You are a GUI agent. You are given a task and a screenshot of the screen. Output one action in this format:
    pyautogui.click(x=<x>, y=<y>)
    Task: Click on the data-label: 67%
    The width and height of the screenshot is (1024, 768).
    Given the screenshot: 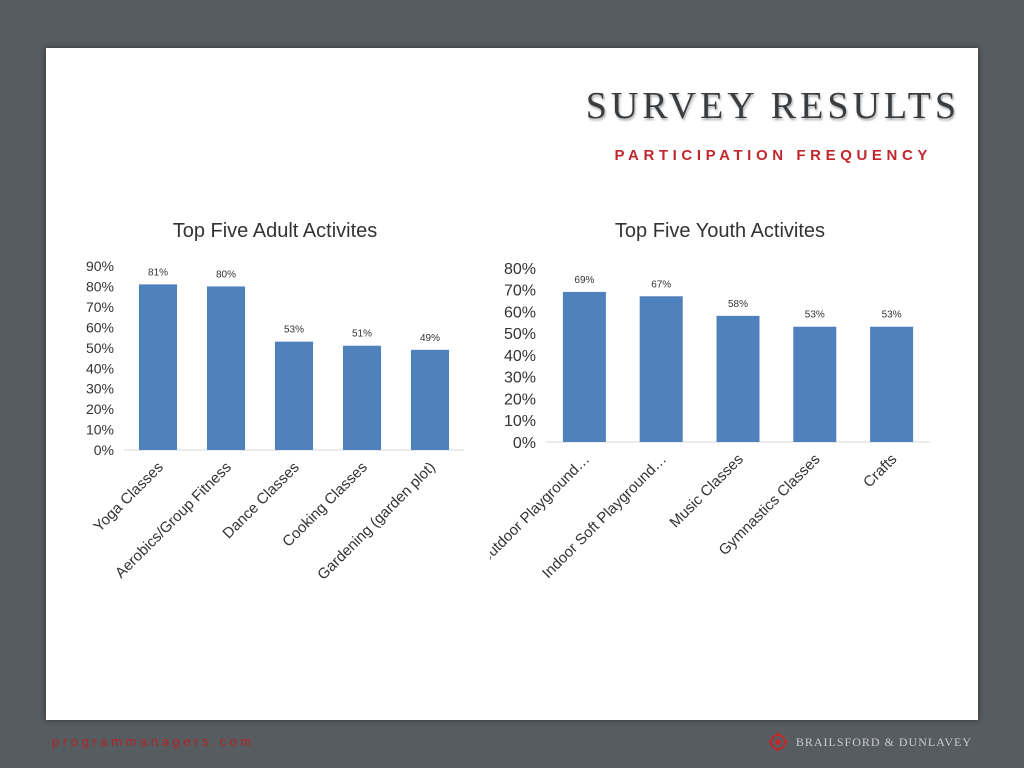 What is the action you would take?
    pyautogui.click(x=661, y=284)
    